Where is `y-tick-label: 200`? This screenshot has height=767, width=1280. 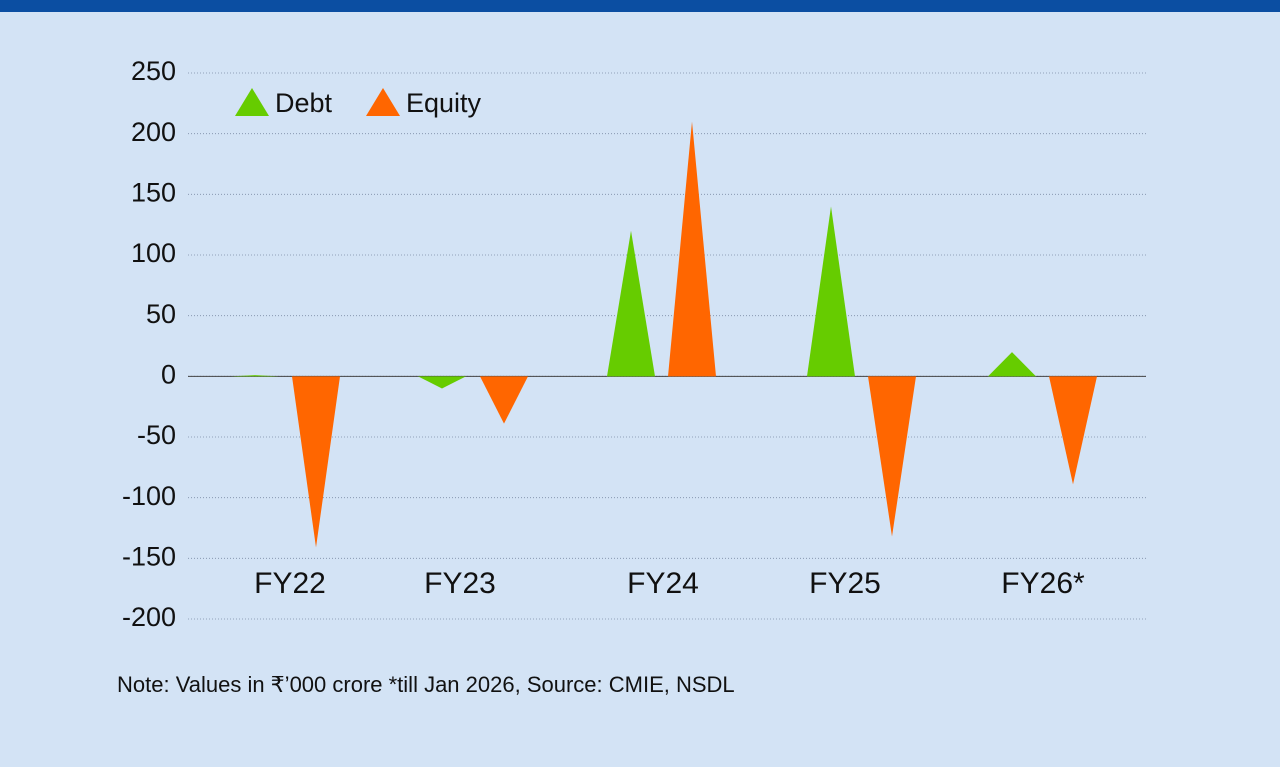
y-tick-label: 200 is located at coordinates (153, 132).